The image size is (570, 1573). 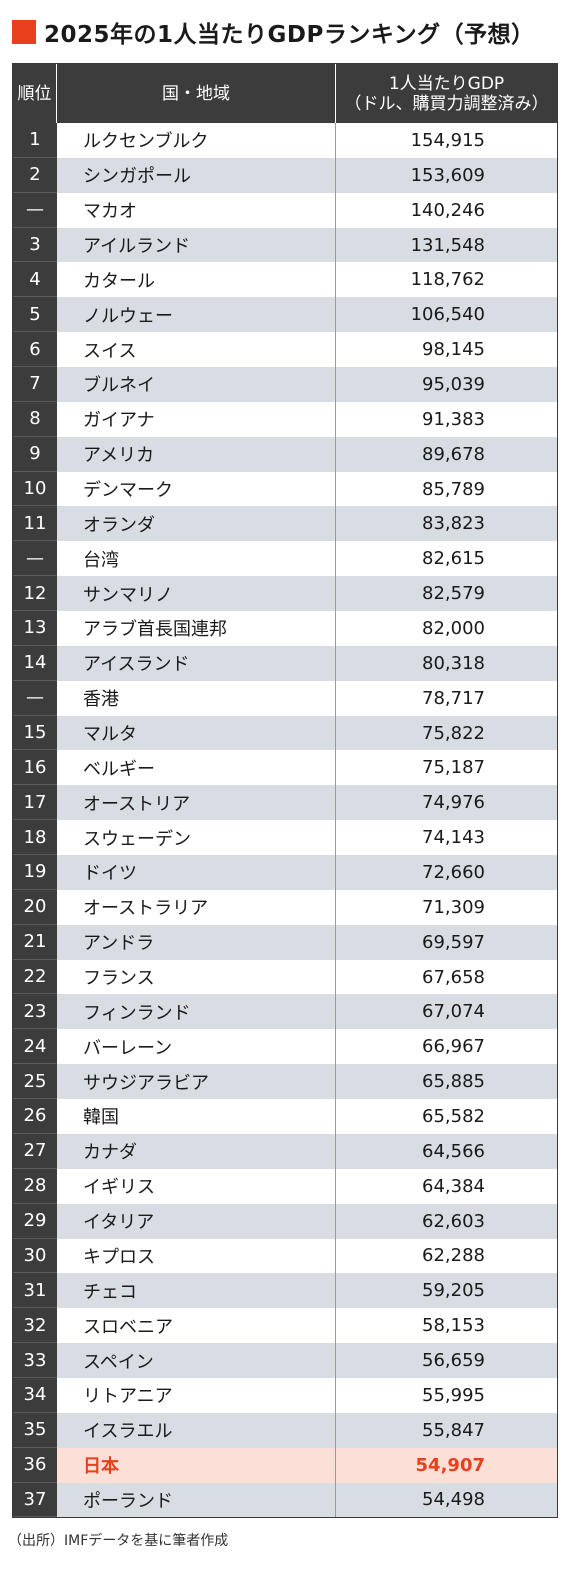 I want to click on rank-cell: 26, so click(x=35, y=1116).